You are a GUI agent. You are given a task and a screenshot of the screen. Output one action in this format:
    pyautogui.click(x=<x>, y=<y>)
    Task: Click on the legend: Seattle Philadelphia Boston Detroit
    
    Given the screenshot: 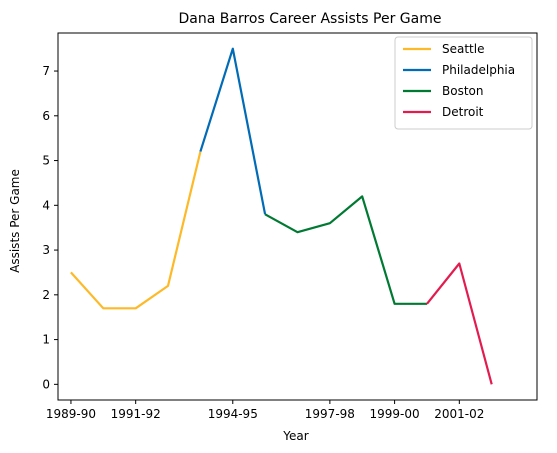 What is the action you would take?
    pyautogui.click(x=463, y=83)
    